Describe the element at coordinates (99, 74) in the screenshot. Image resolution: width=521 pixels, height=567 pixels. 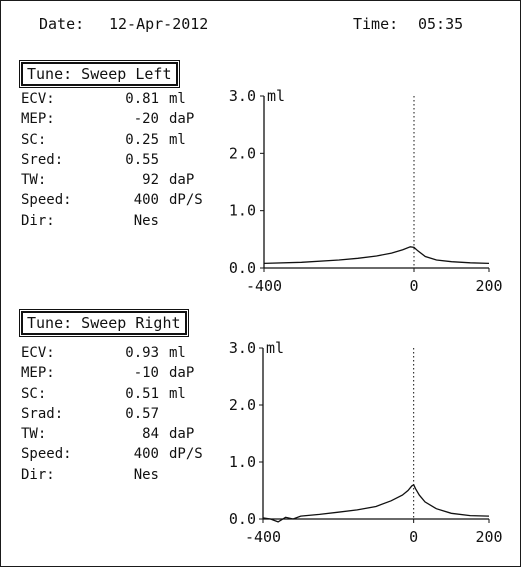
I see `panel-left-title: Tune: Sweep Left` at that location.